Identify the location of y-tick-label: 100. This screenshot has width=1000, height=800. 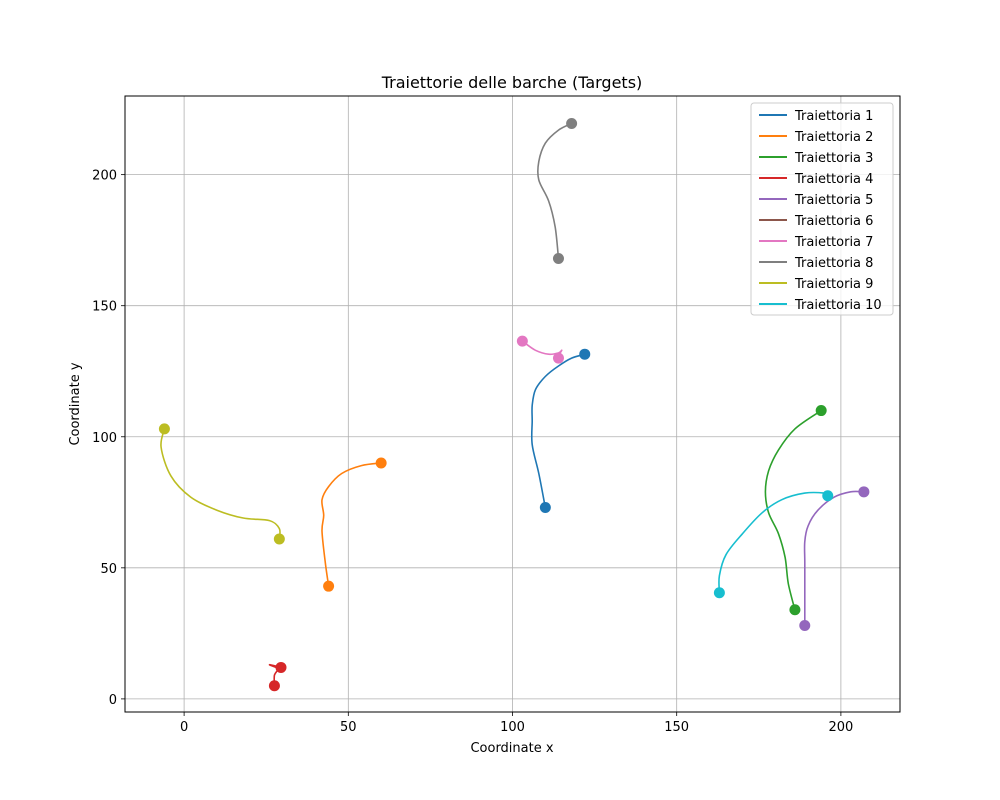
(104, 438).